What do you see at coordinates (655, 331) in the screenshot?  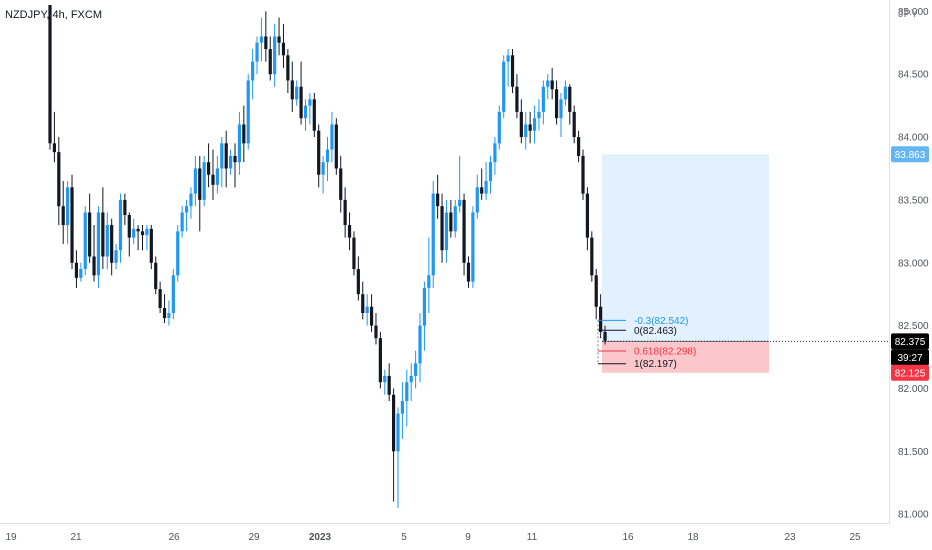 I see `fib-level-label: 0(82.463)` at bounding box center [655, 331].